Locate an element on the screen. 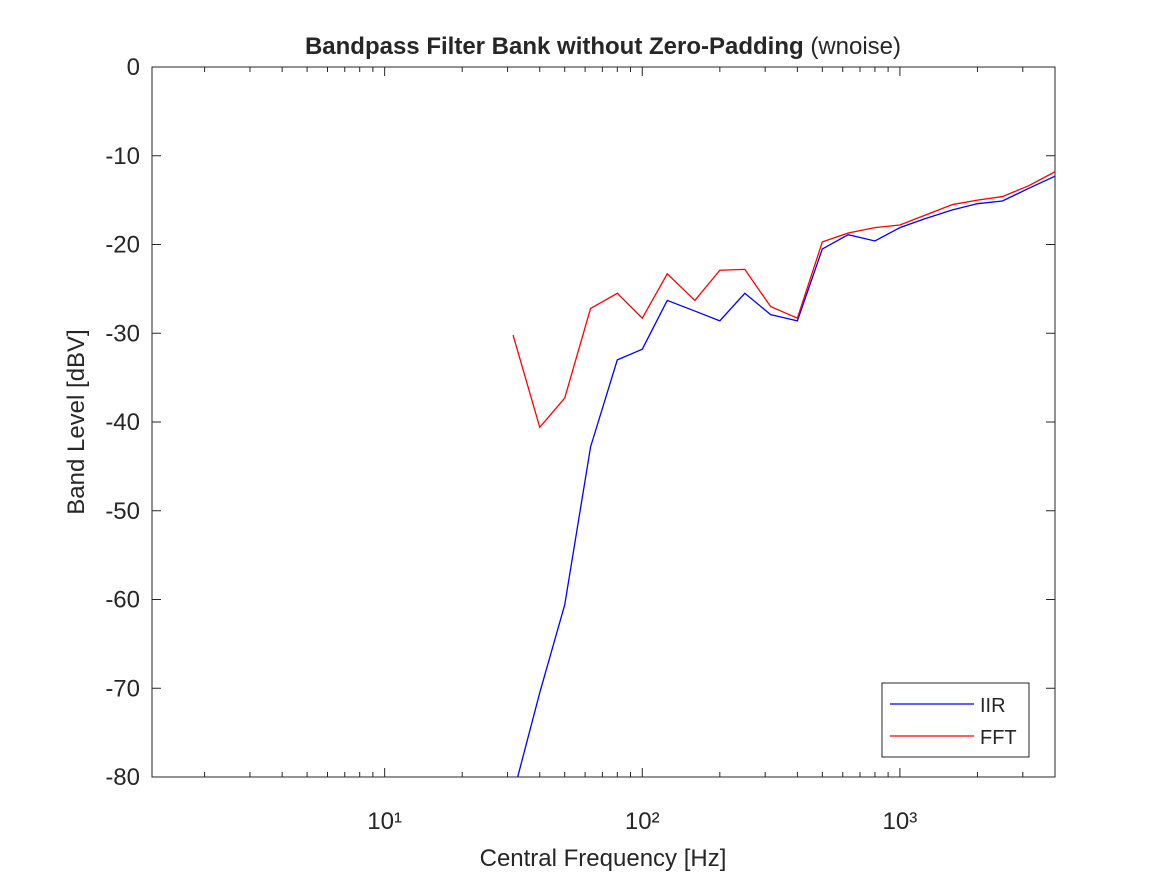 This screenshot has height=880, width=1167. x-tick-label: 10³ is located at coordinates (900, 821).